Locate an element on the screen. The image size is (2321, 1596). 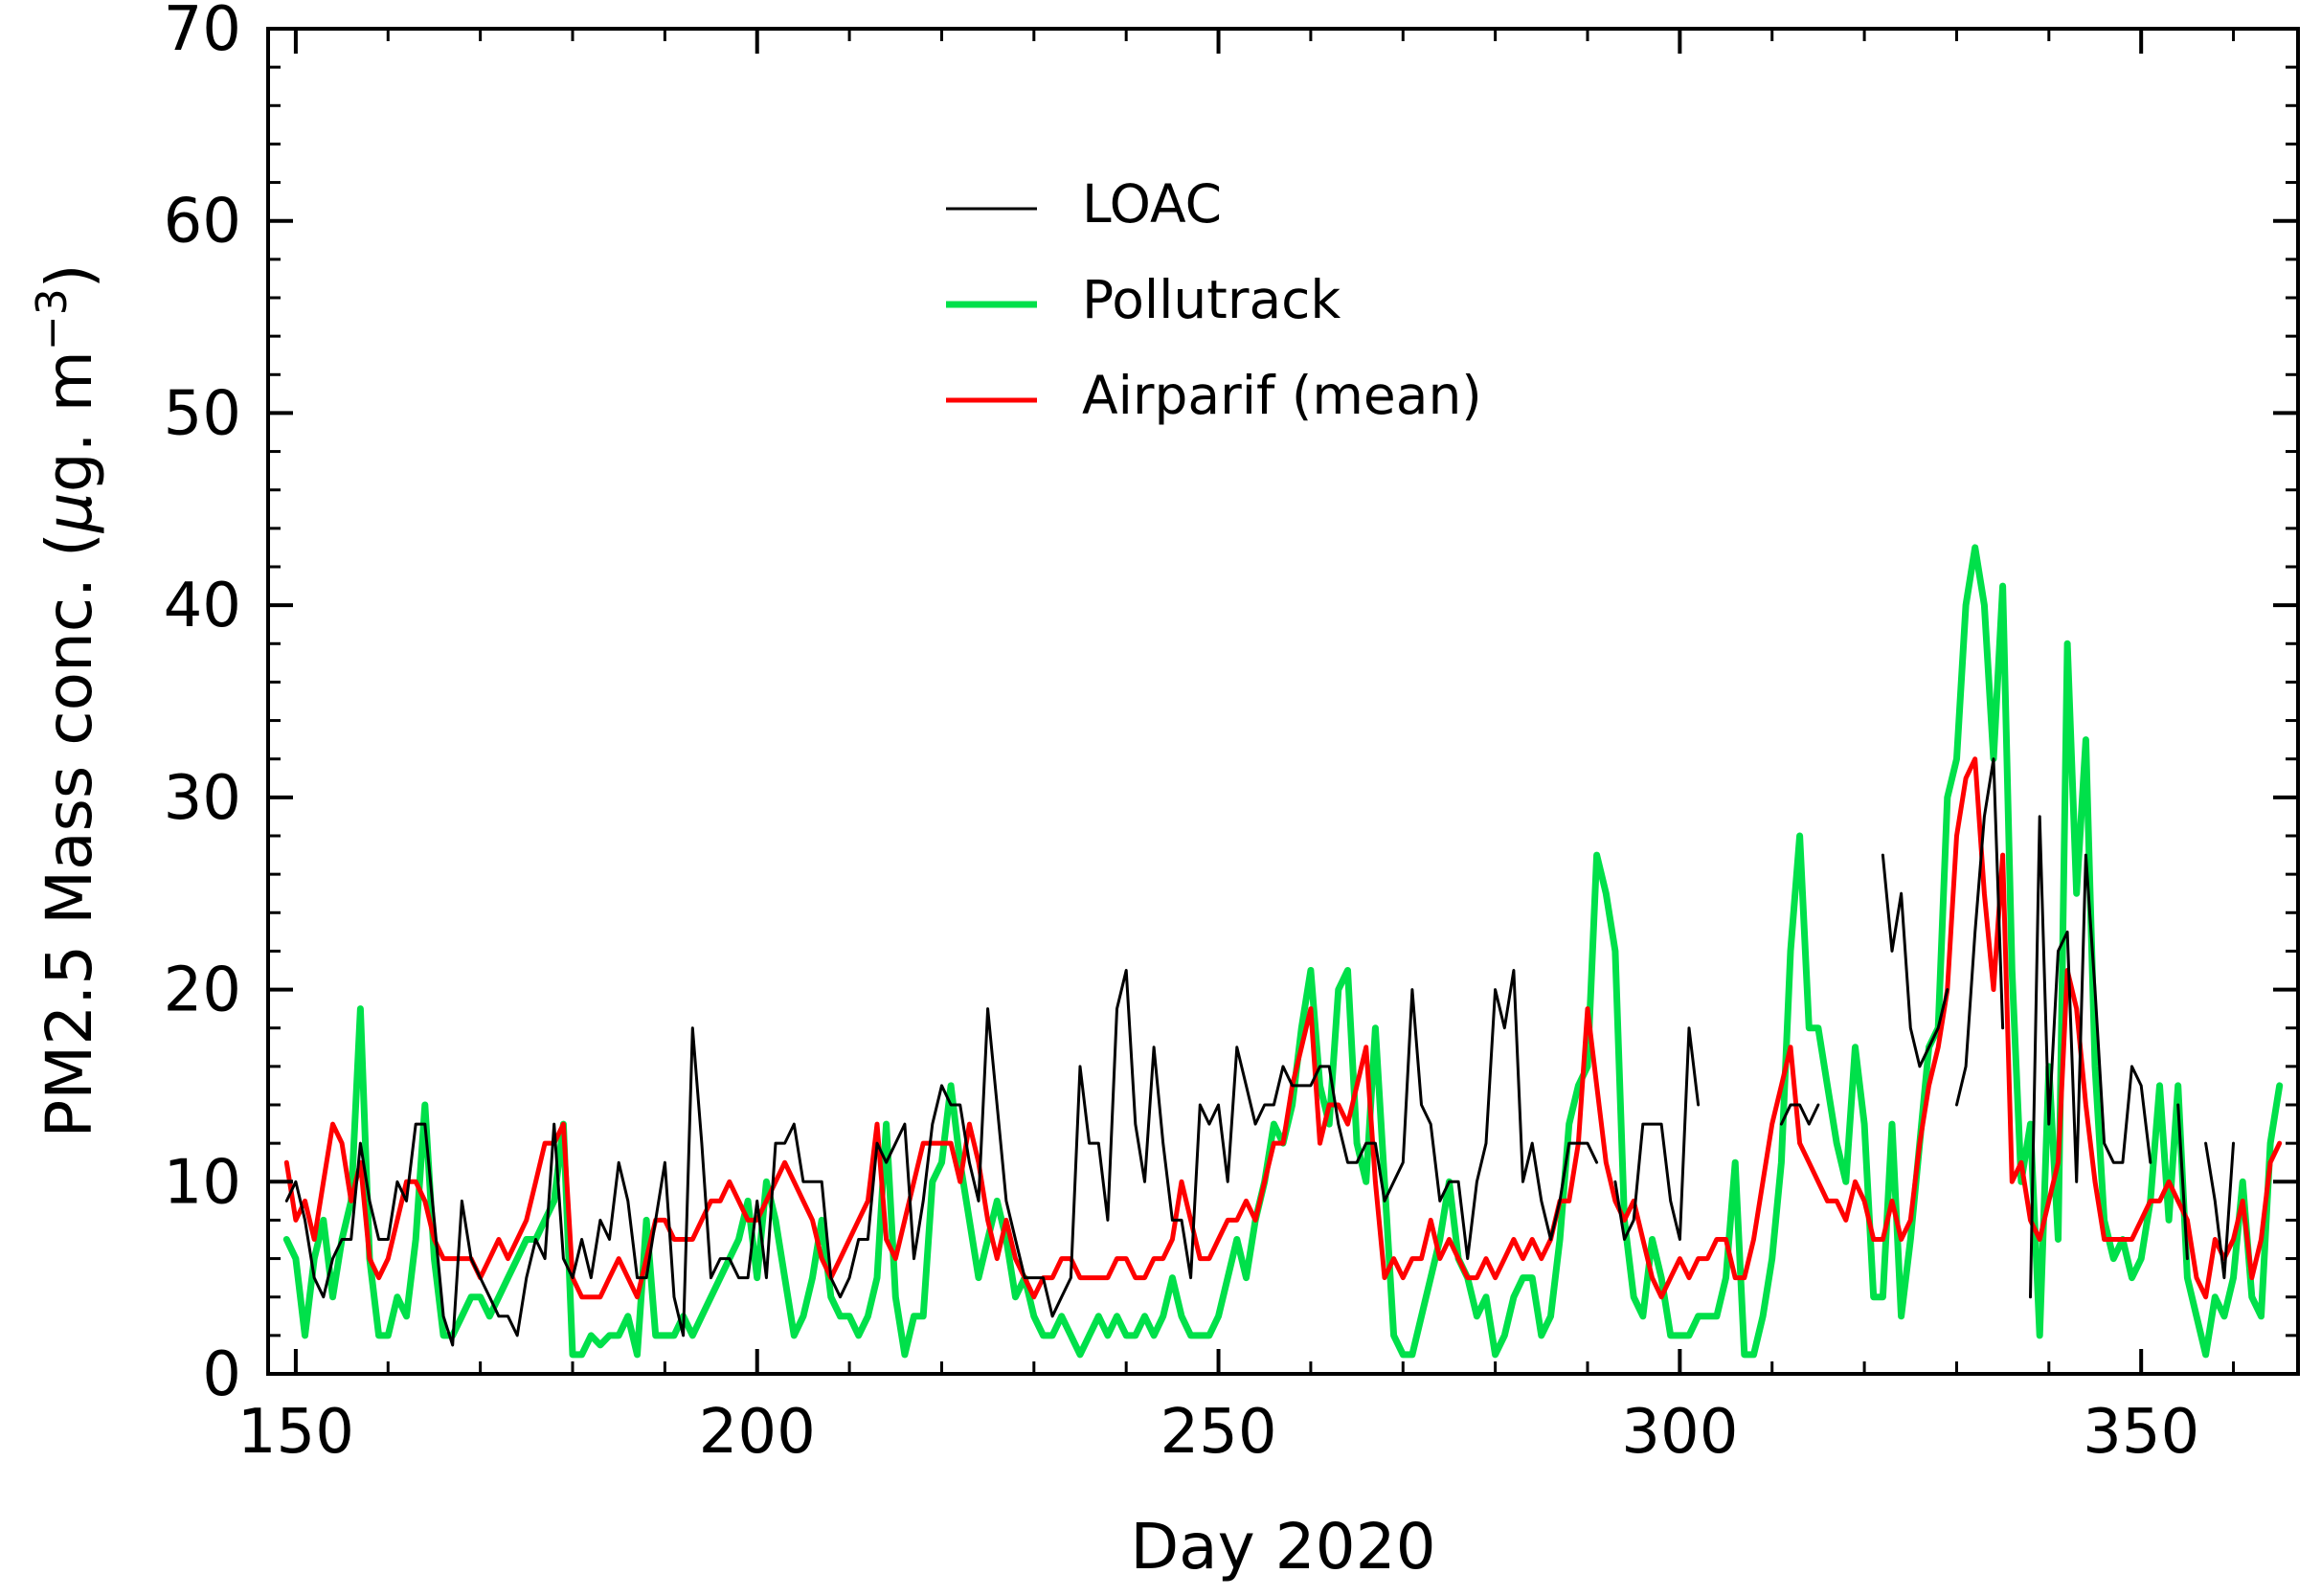
legend-label-loac: LOAC is located at coordinates (1152, 204).